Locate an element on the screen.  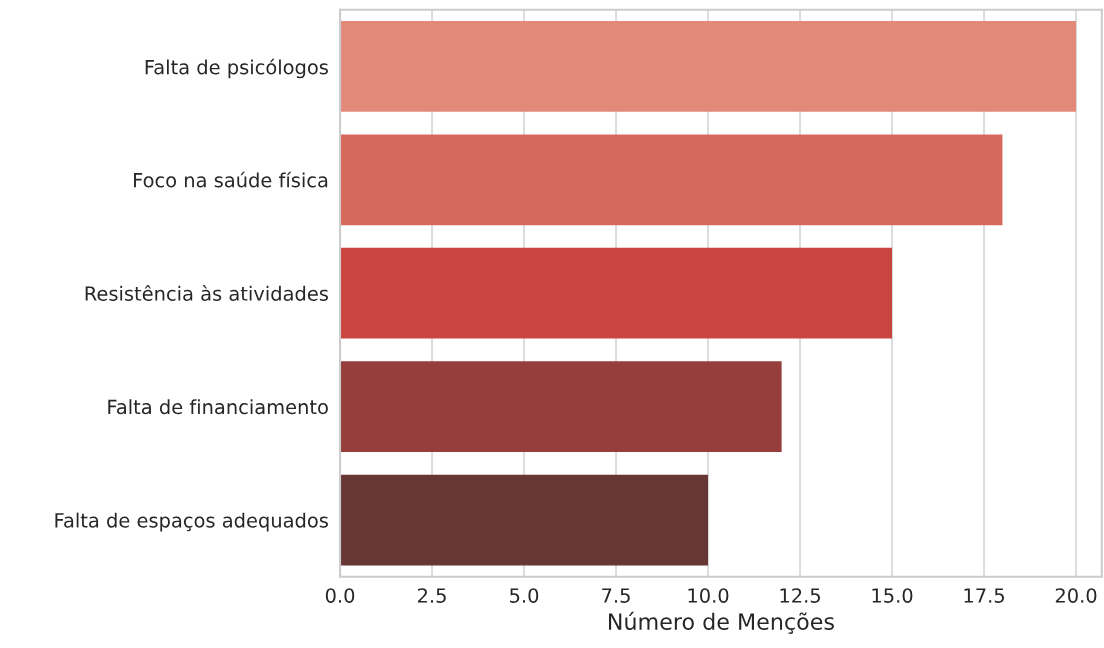
x-tick-label: 20.0 is located at coordinates (1076, 595).